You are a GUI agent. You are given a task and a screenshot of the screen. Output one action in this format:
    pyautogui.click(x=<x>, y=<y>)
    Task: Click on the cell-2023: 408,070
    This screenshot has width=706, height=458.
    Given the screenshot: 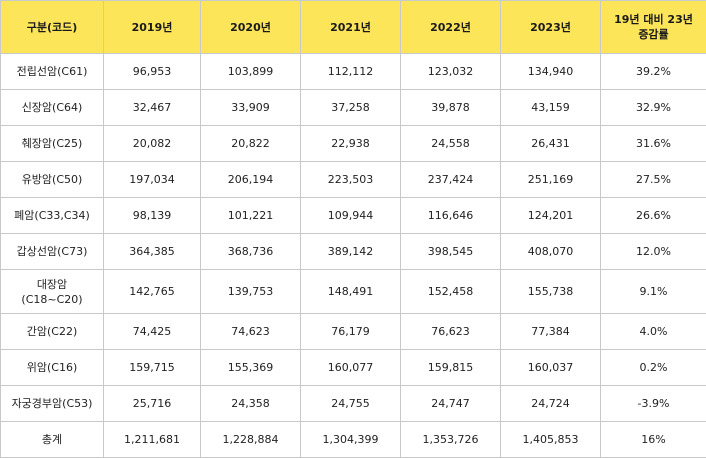 What is the action you would take?
    pyautogui.click(x=551, y=252)
    